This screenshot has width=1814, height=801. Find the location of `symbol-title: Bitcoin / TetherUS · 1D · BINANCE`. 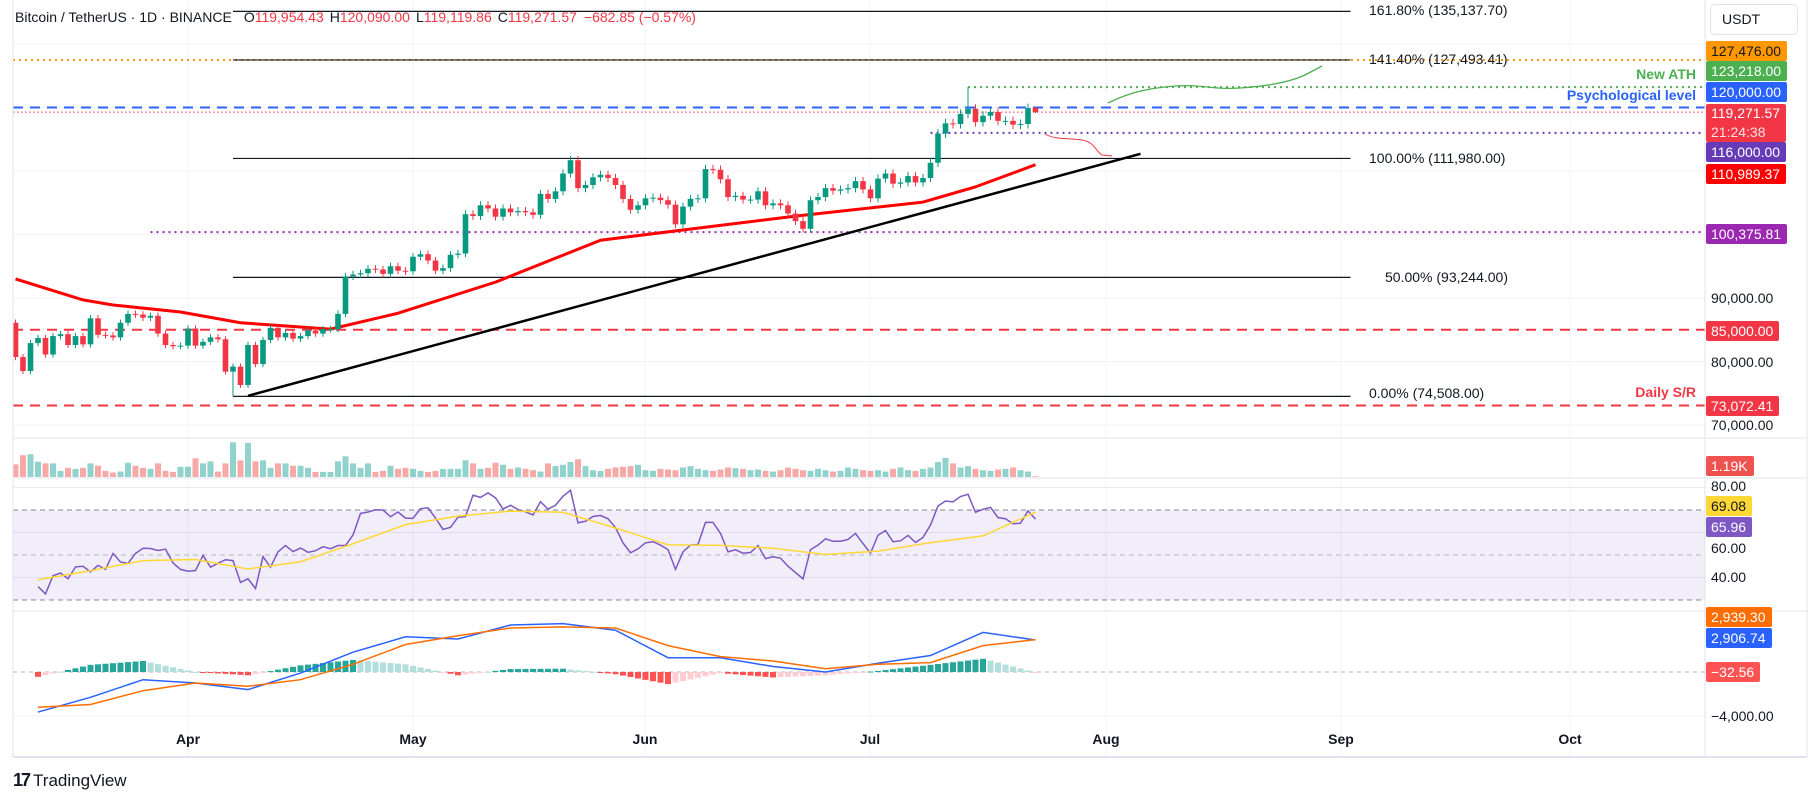

symbol-title: Bitcoin / TetherUS · 1D · BINANCE is located at coordinates (123, 17).